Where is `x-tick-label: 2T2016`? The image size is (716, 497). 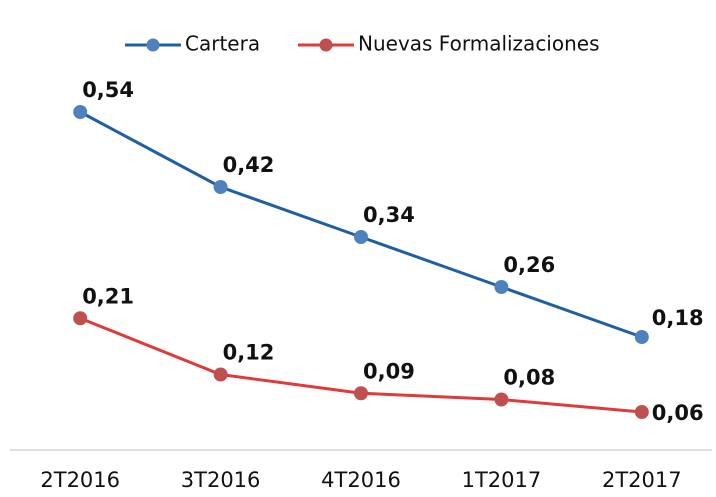 x-tick-label: 2T2016 is located at coordinates (80, 480).